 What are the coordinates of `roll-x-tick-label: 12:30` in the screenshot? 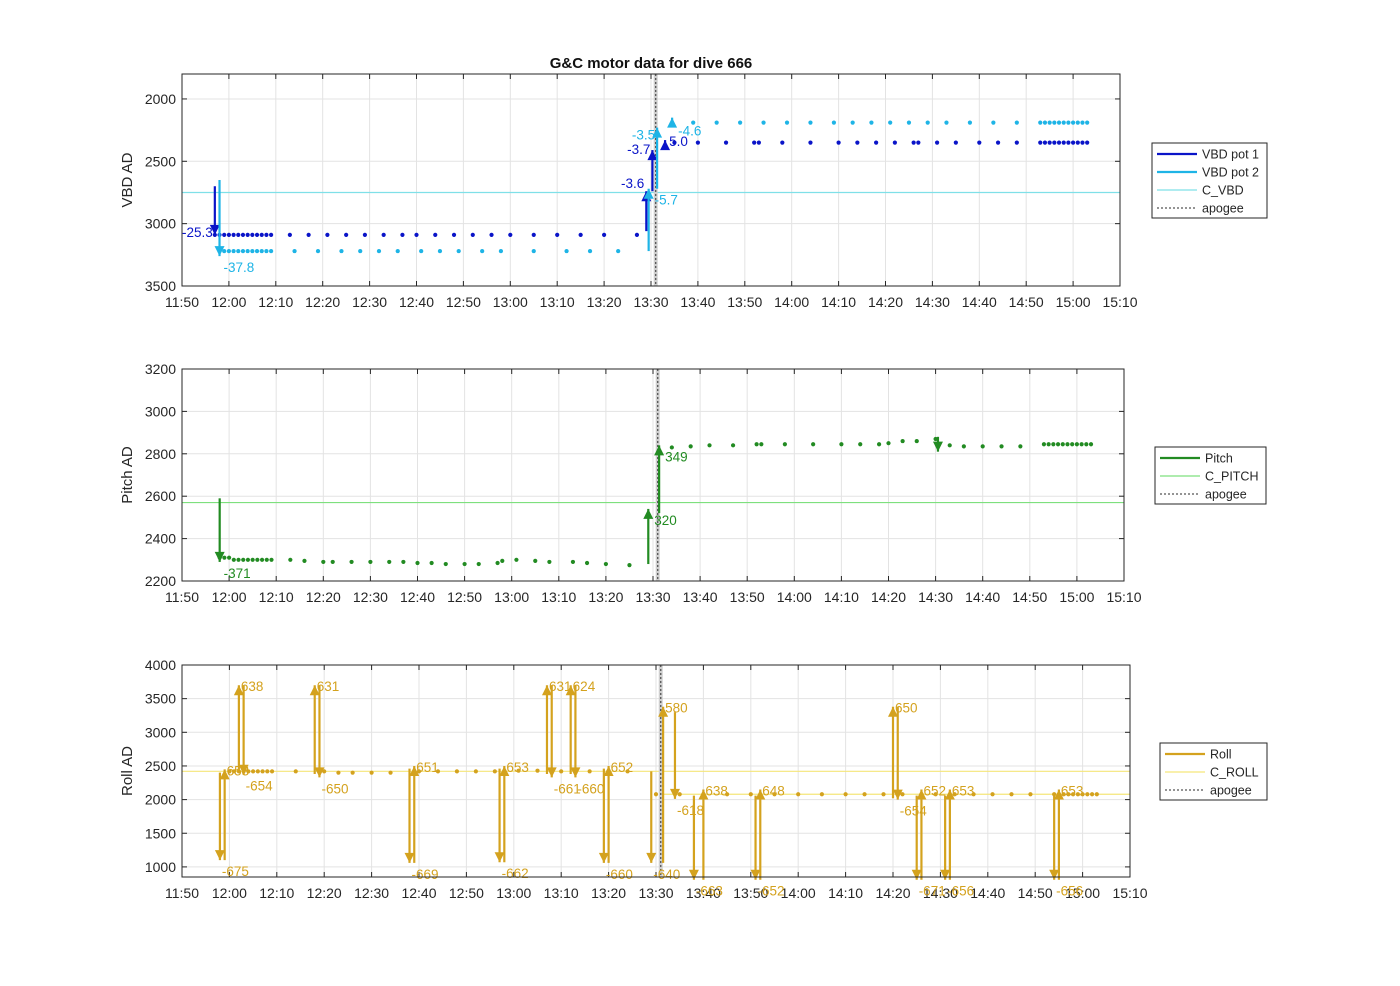 It's located at (371, 893).